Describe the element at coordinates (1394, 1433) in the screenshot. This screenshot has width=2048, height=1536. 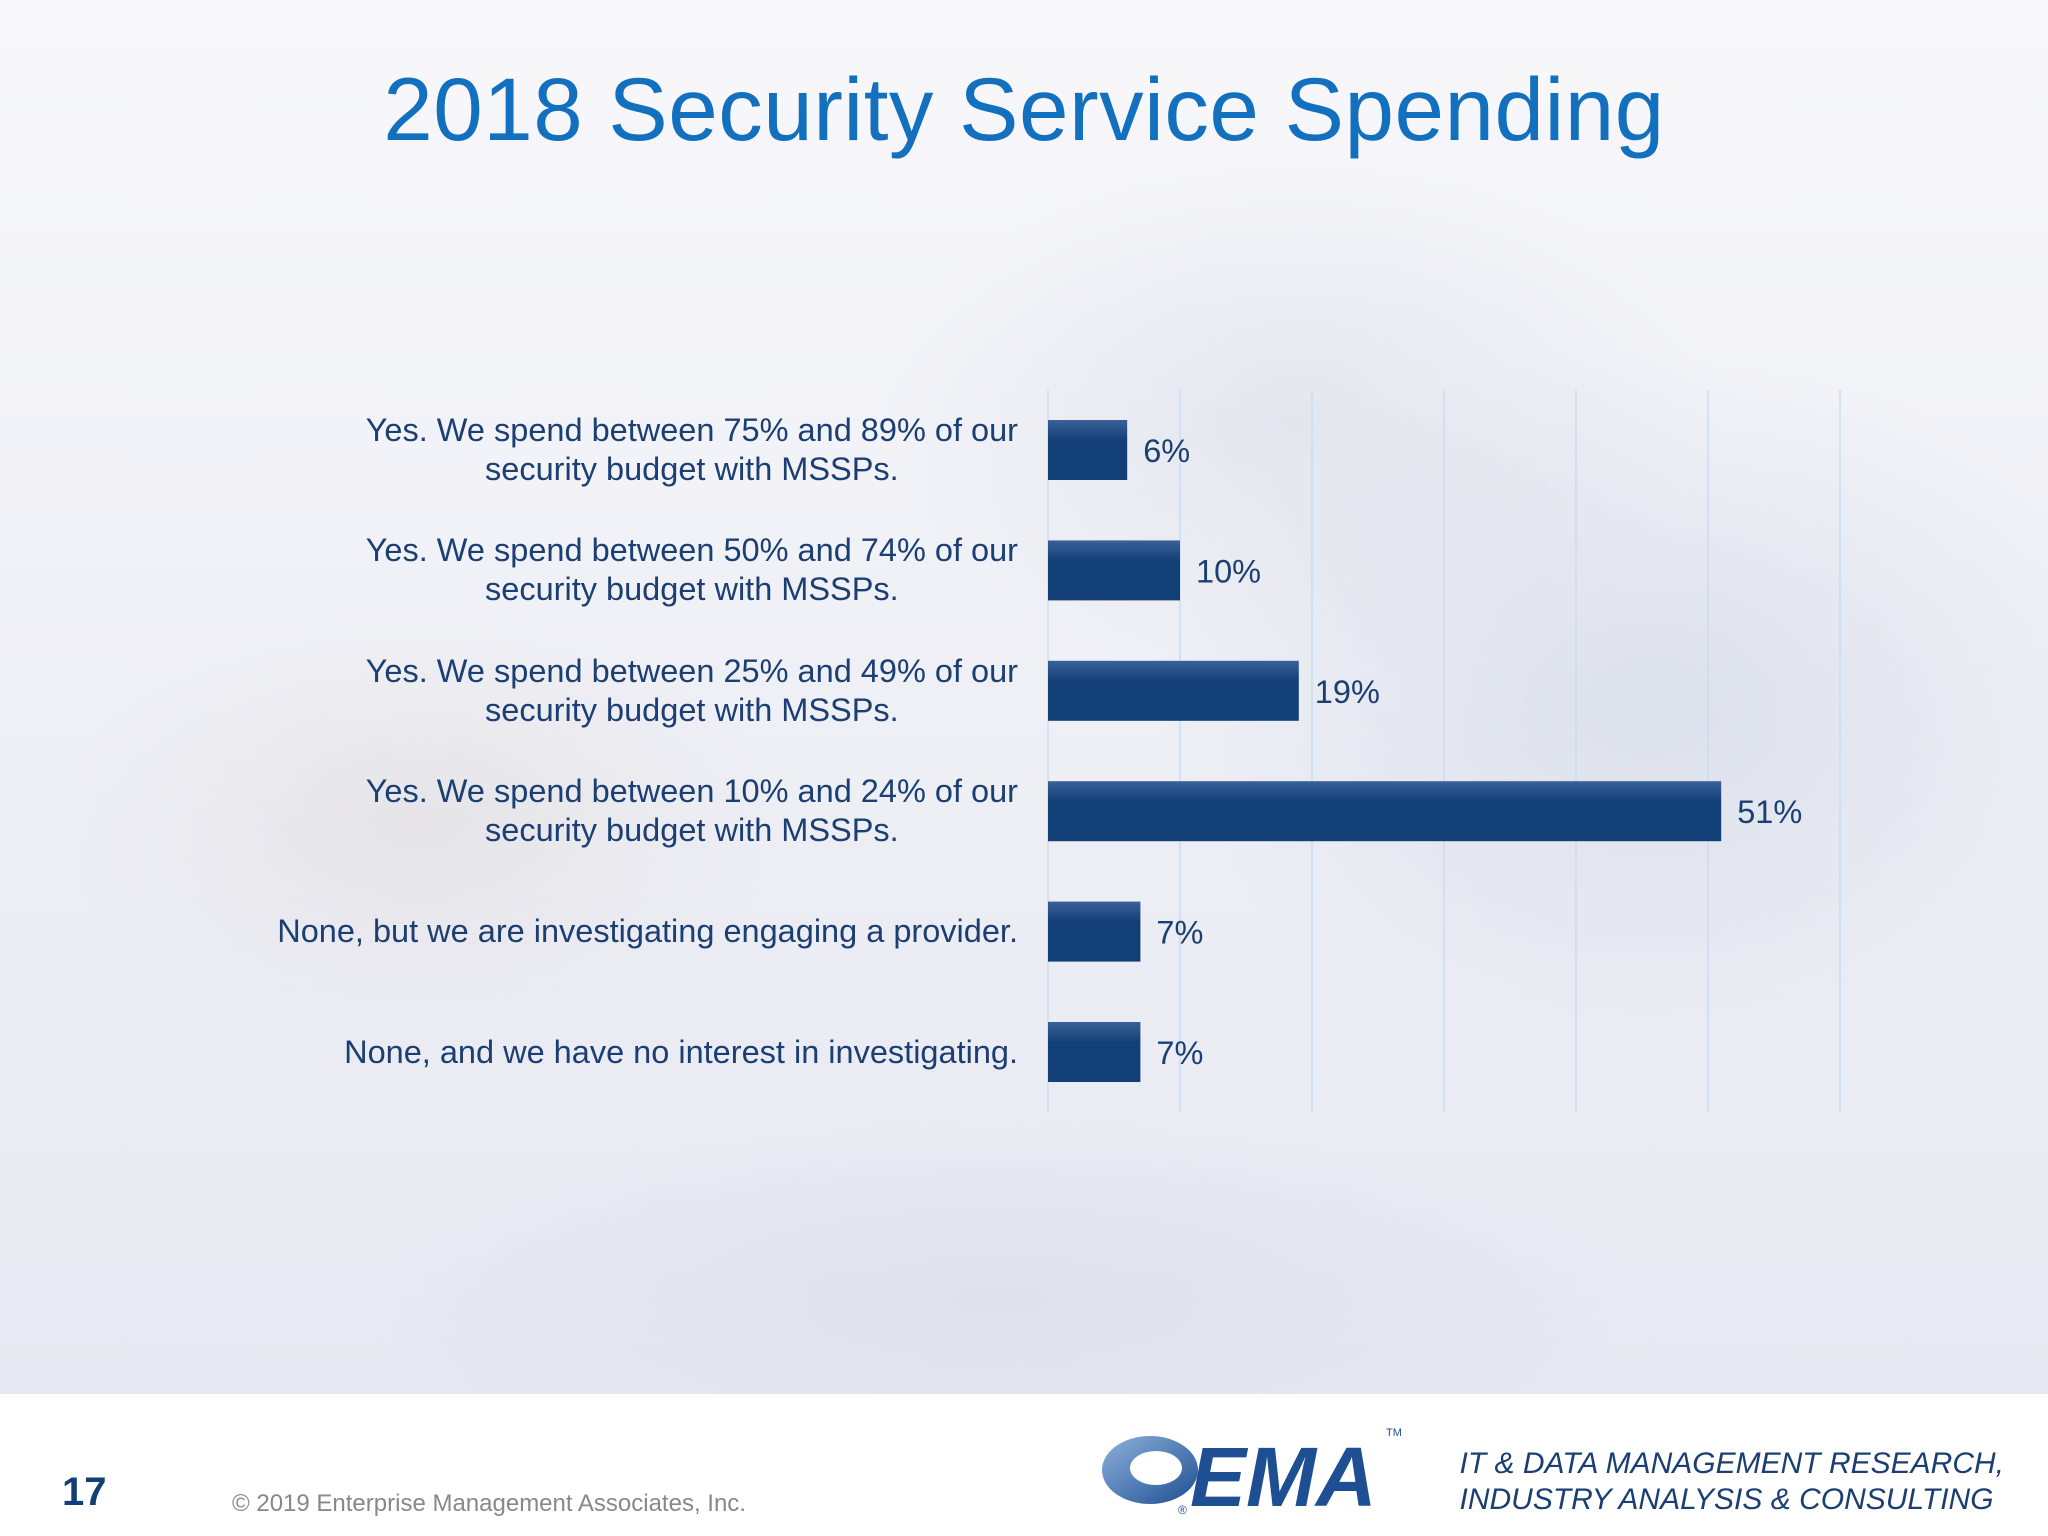
I see `logo-trademark: TM` at that location.